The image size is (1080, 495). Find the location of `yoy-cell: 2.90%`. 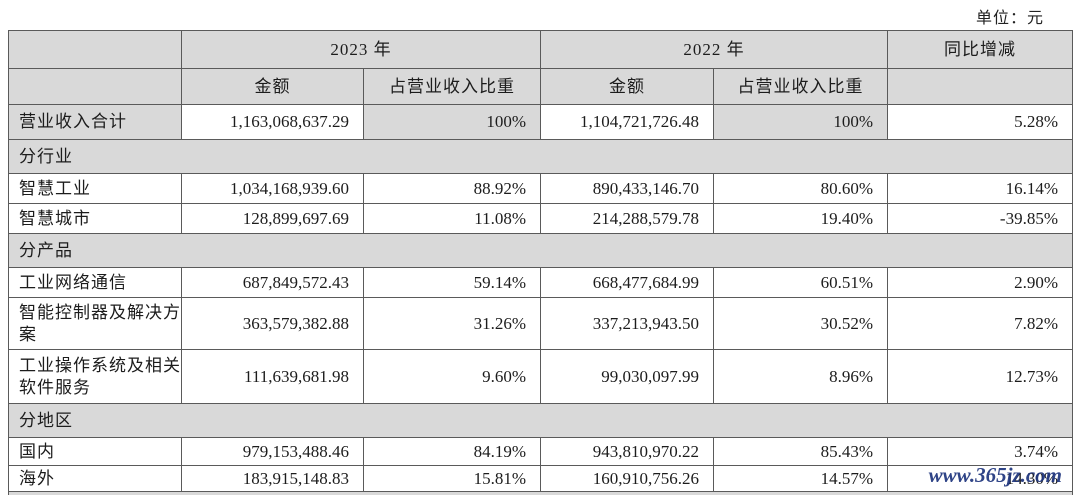

yoy-cell: 2.90% is located at coordinates (980, 282).